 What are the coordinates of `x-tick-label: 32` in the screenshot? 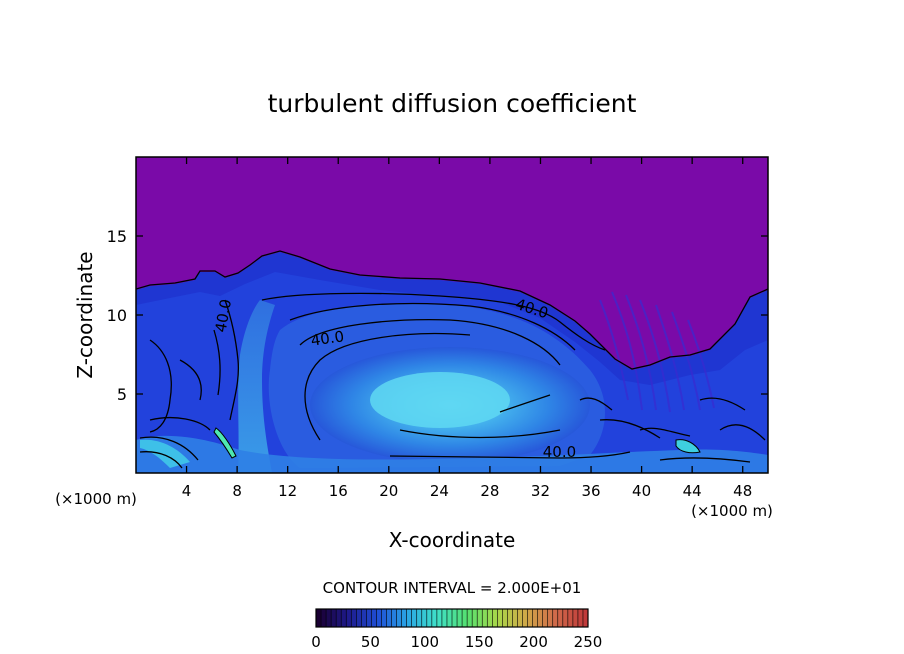 It's located at (540, 491).